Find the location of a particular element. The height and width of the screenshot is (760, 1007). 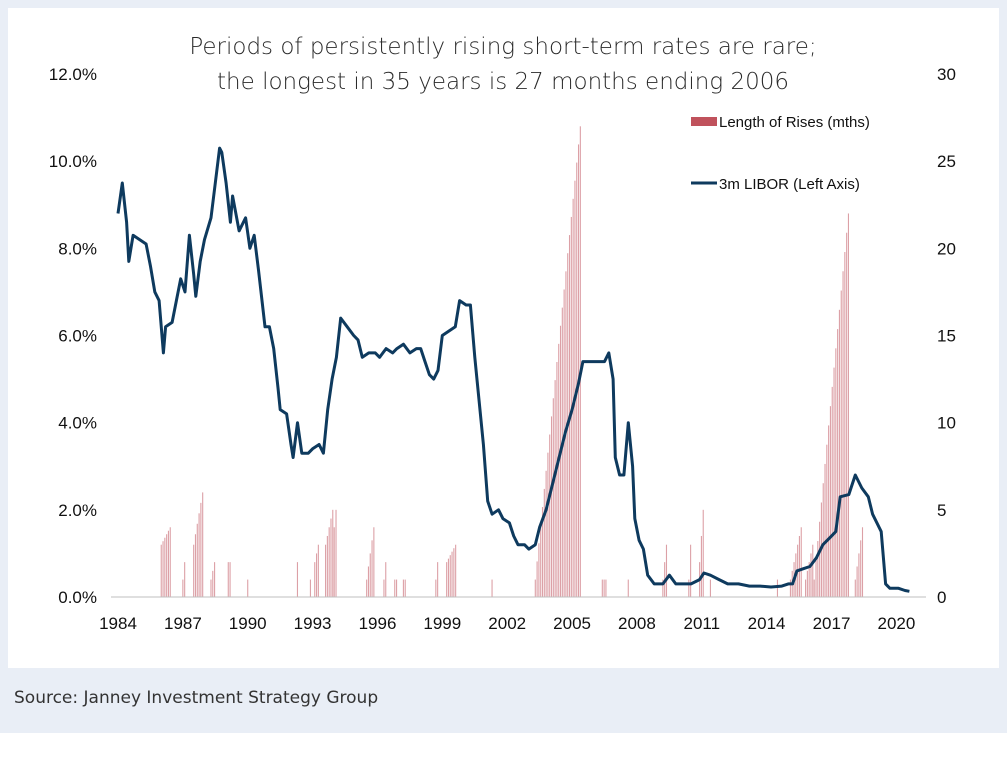

x-tick-label: 2014 is located at coordinates (767, 623).